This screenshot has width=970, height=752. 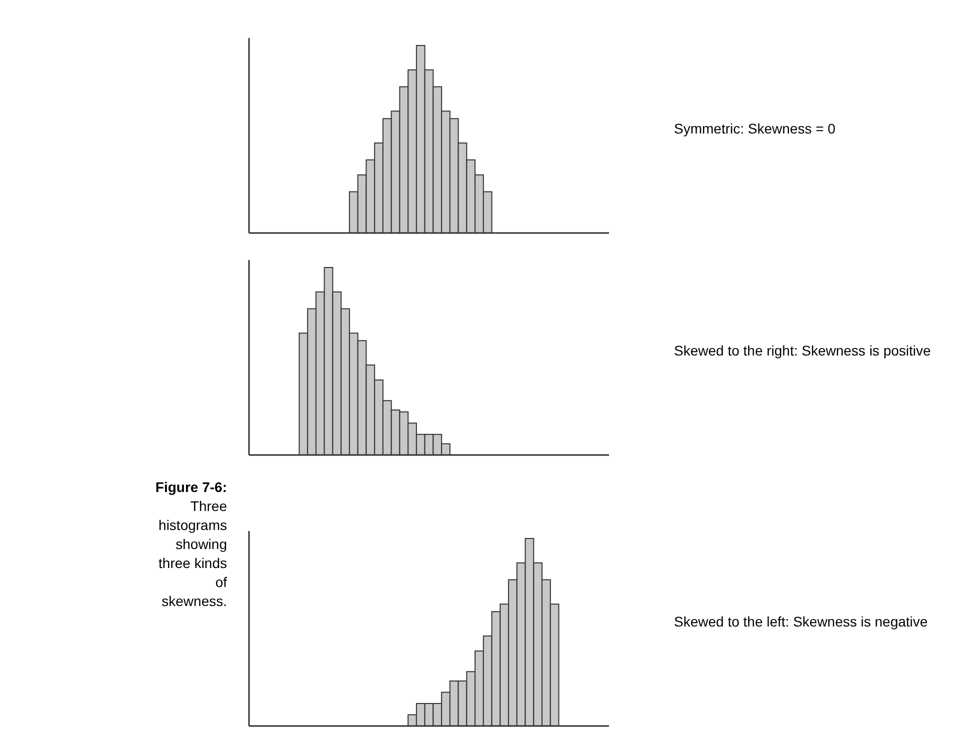 What do you see at coordinates (801, 622) in the screenshot?
I see `text: Skewed to the left: Skewness is negative` at bounding box center [801, 622].